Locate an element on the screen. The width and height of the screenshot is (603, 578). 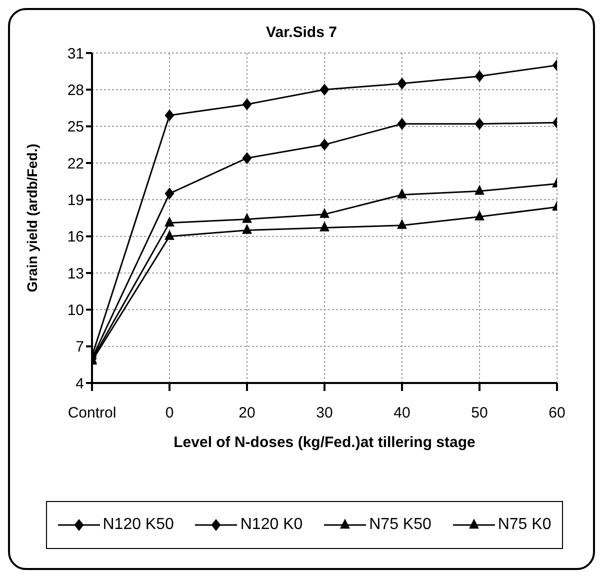
x-tick-label: 30 is located at coordinates (324, 413).